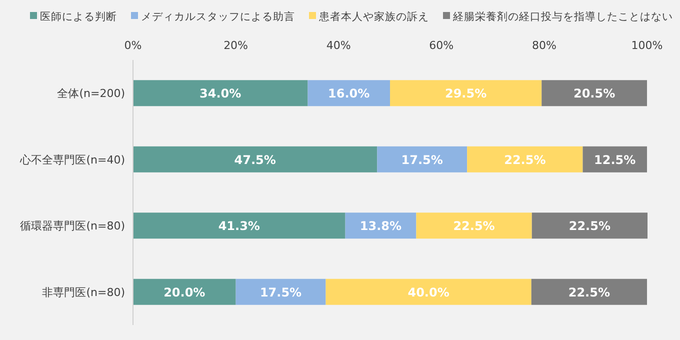 The height and width of the screenshot is (340, 680). Describe the element at coordinates (218, 16) in the screenshot. I see `legend-label: メディカルスタッフによる助言` at that location.